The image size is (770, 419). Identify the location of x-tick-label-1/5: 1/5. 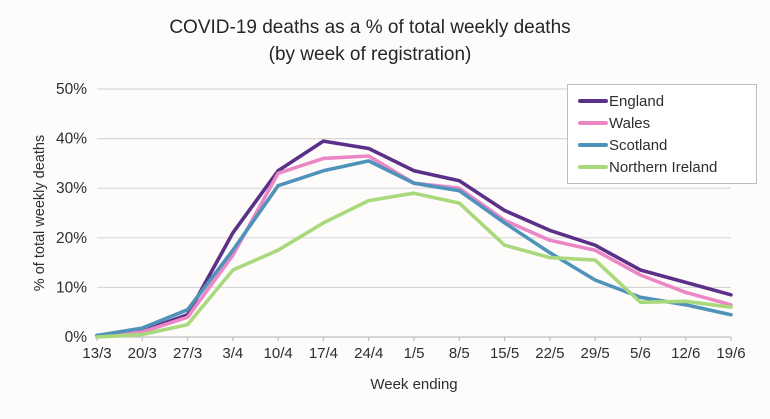
(414, 353).